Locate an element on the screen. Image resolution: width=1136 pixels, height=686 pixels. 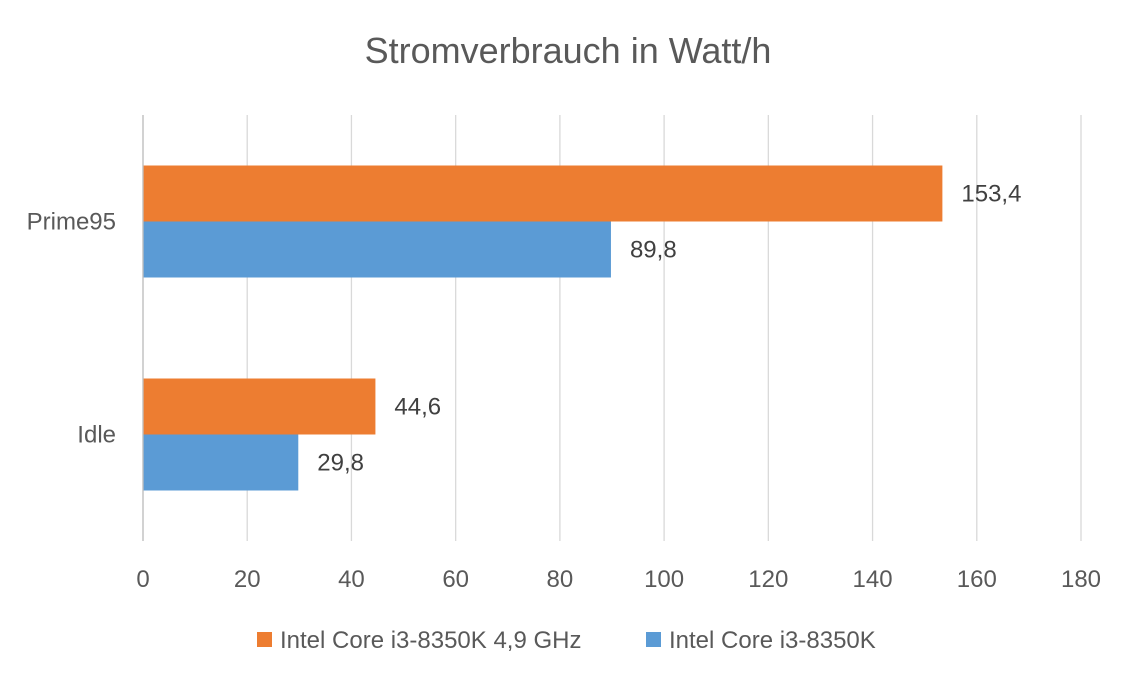
x-tick-label: 80 is located at coordinates (560, 579).